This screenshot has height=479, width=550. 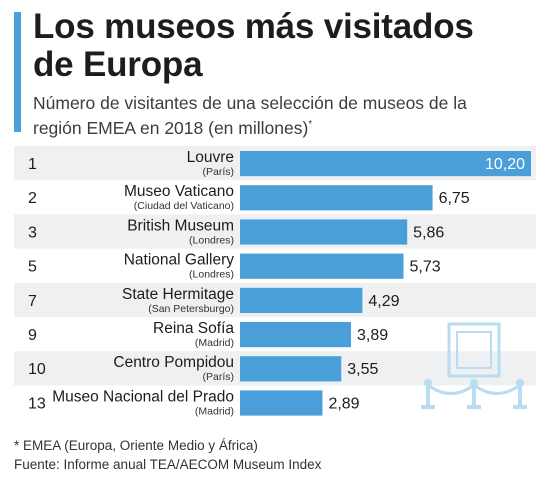 I want to click on rank-label: 1, so click(x=32, y=164).